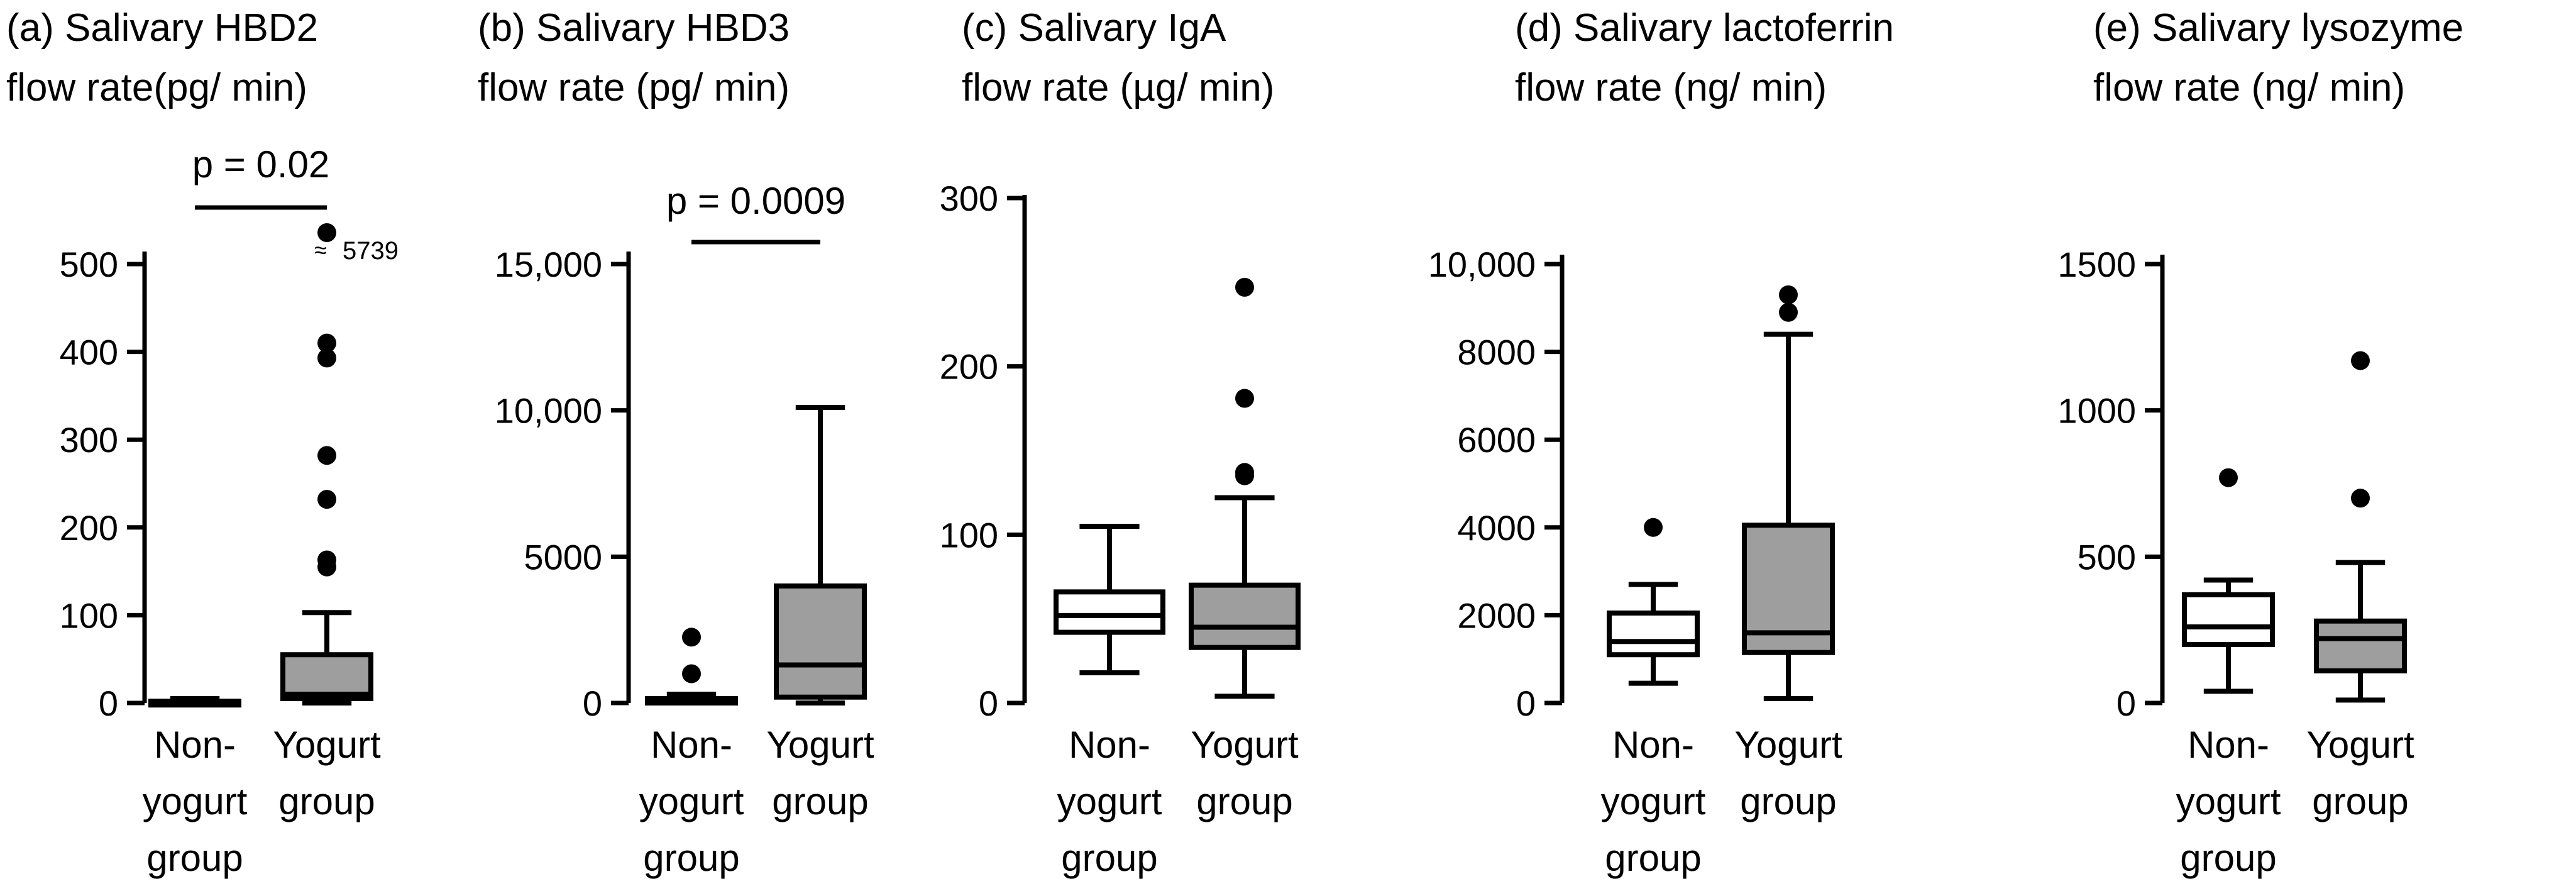 The width and height of the screenshot is (2576, 891). I want to click on y-tick-label: 8000, so click(1497, 352).